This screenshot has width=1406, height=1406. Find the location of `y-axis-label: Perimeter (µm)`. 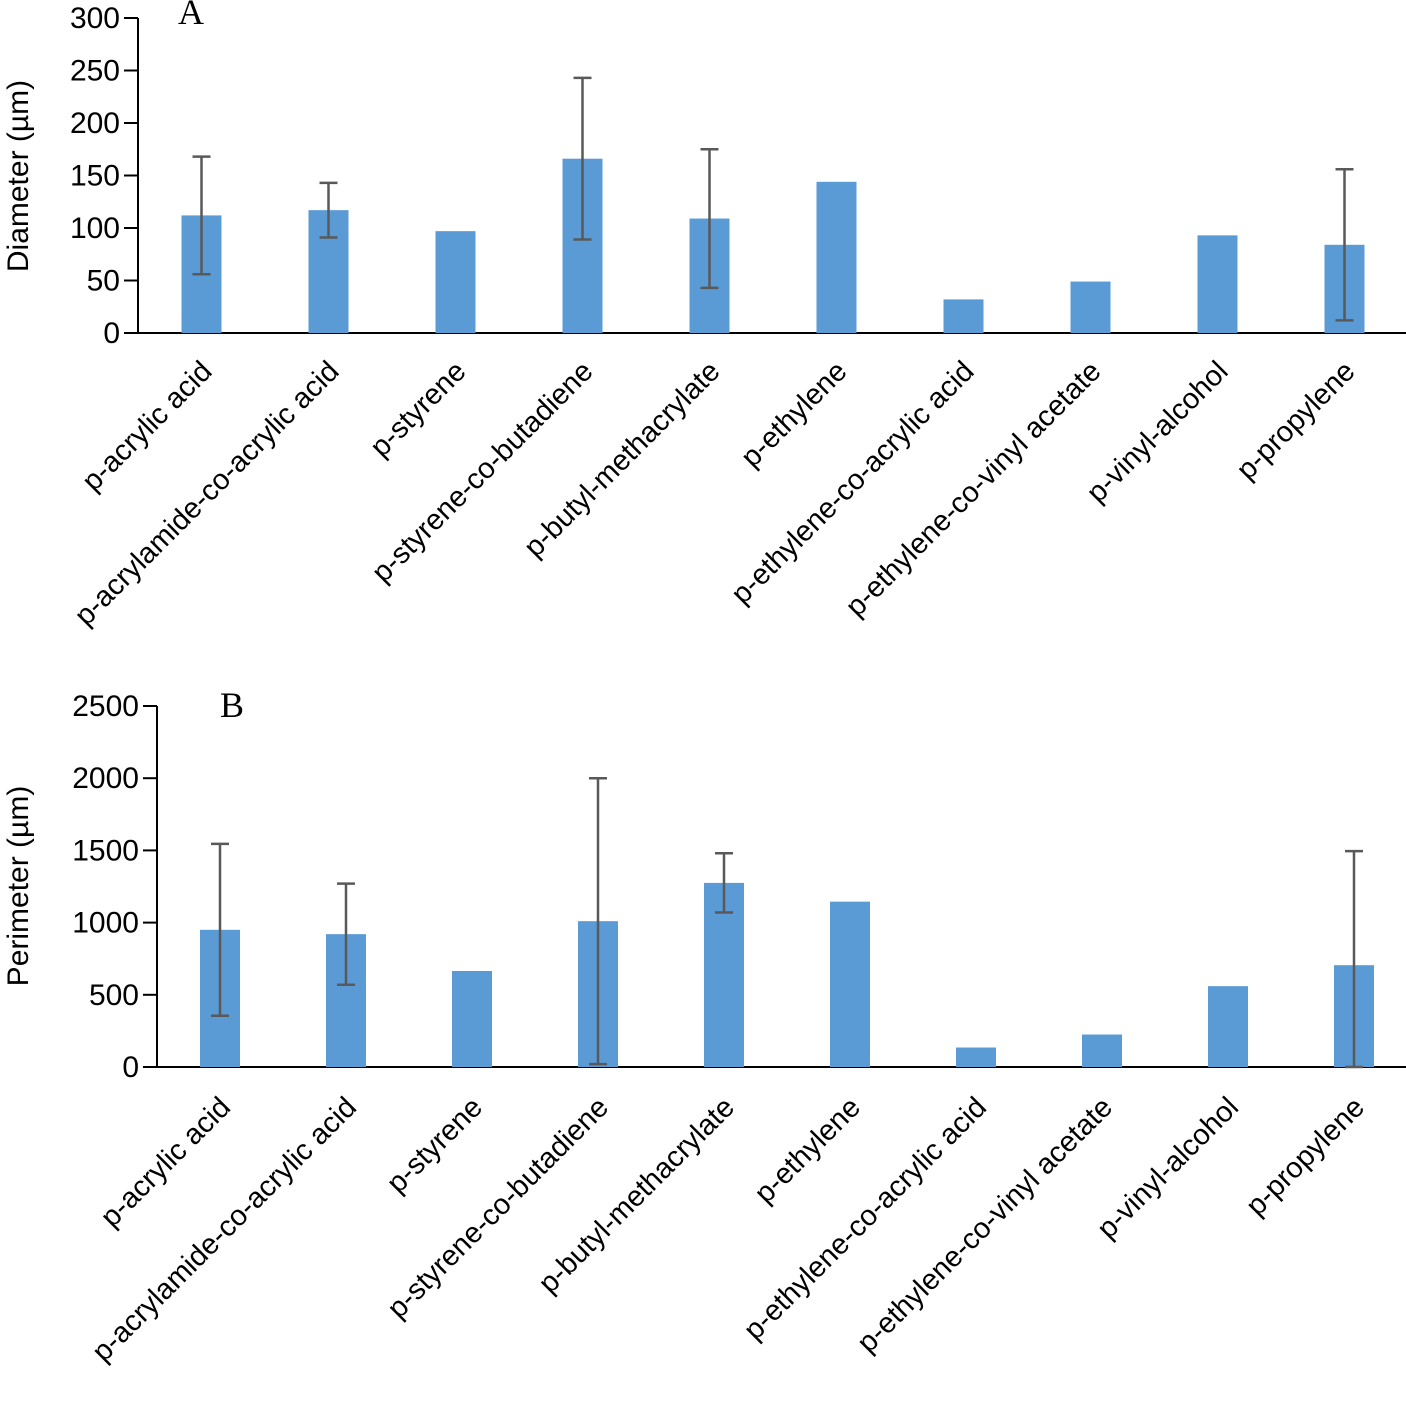

y-axis-label: Perimeter (µm) is located at coordinates (18, 886).